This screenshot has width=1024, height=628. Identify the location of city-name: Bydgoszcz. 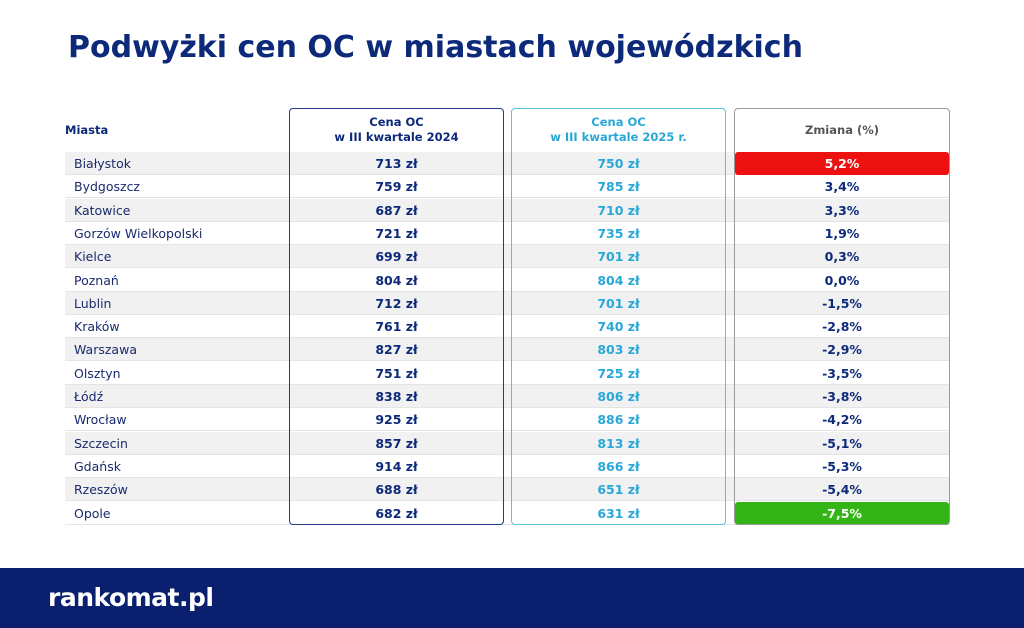
(107, 187).